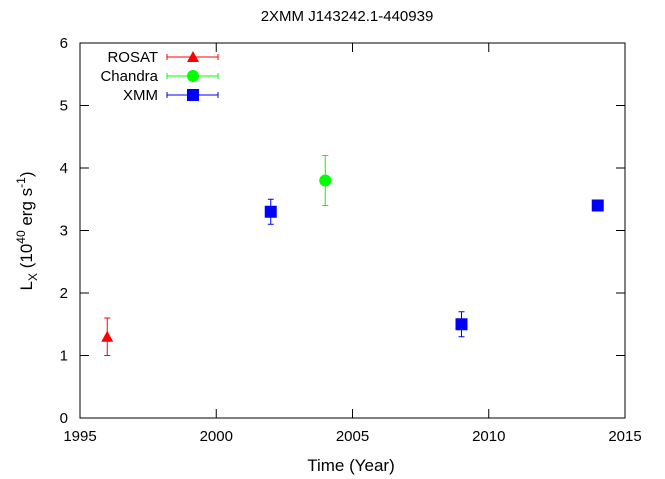 Image resolution: width=665 pixels, height=479 pixels. Describe the element at coordinates (351, 465) in the screenshot. I see `x-axis-label: Time (Year)` at that location.